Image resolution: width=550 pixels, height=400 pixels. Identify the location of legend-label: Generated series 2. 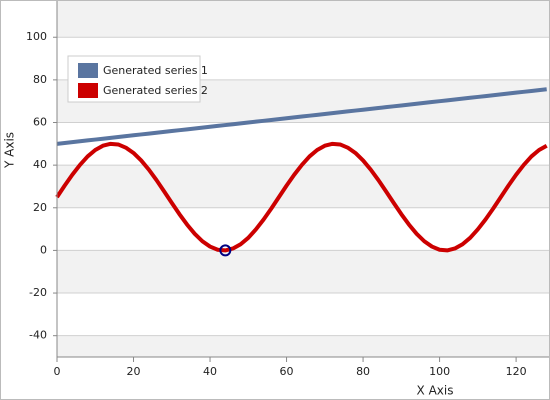
(155, 90).